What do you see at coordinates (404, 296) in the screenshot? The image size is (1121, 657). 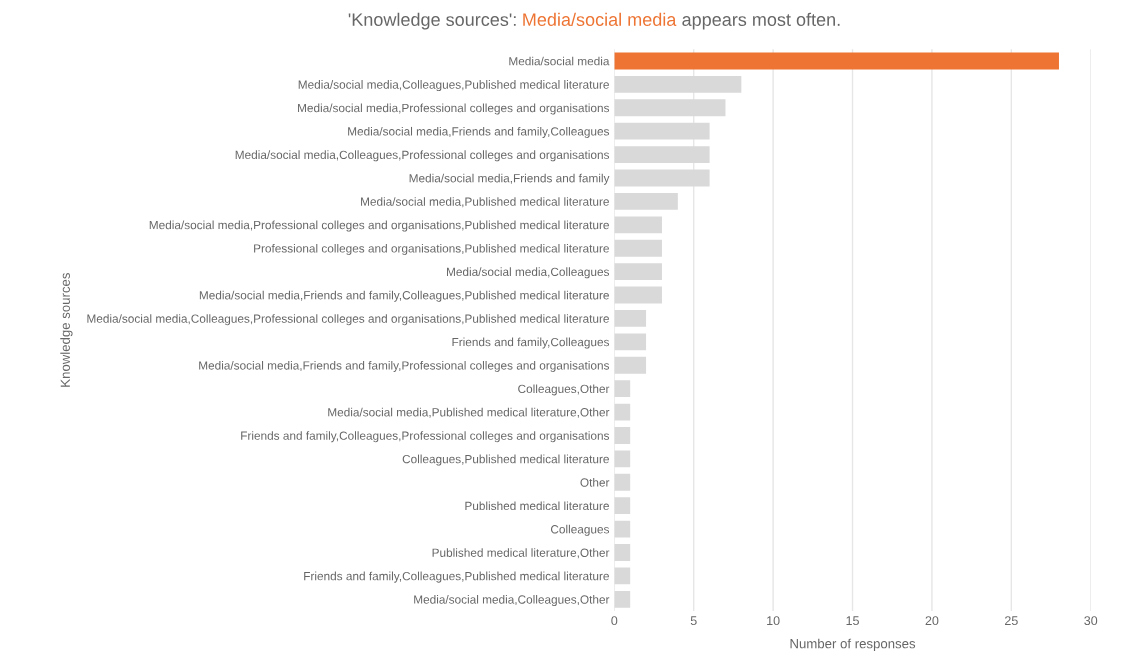 I see `y-tick-label: Media/social media,Friends and family,Colleagues,Published medical literature` at bounding box center [404, 296].